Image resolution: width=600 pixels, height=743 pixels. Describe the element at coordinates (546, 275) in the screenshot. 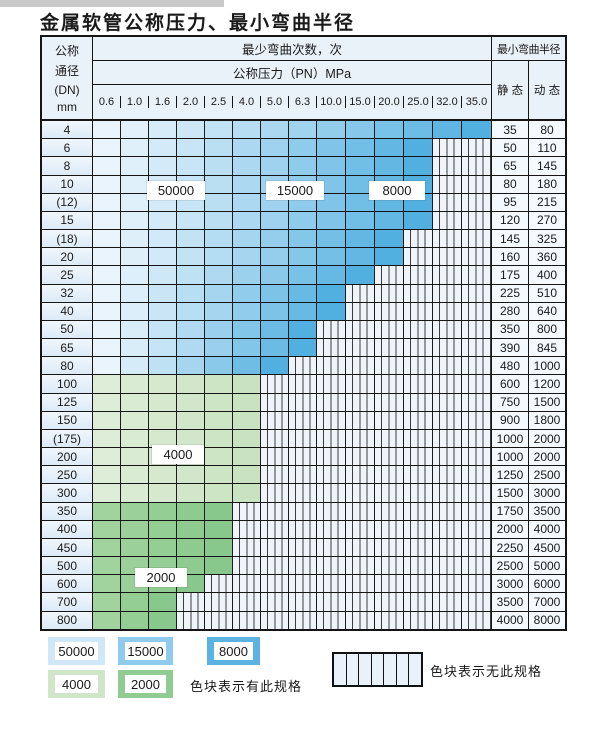

I see `dynamic-radius-value: 400` at that location.